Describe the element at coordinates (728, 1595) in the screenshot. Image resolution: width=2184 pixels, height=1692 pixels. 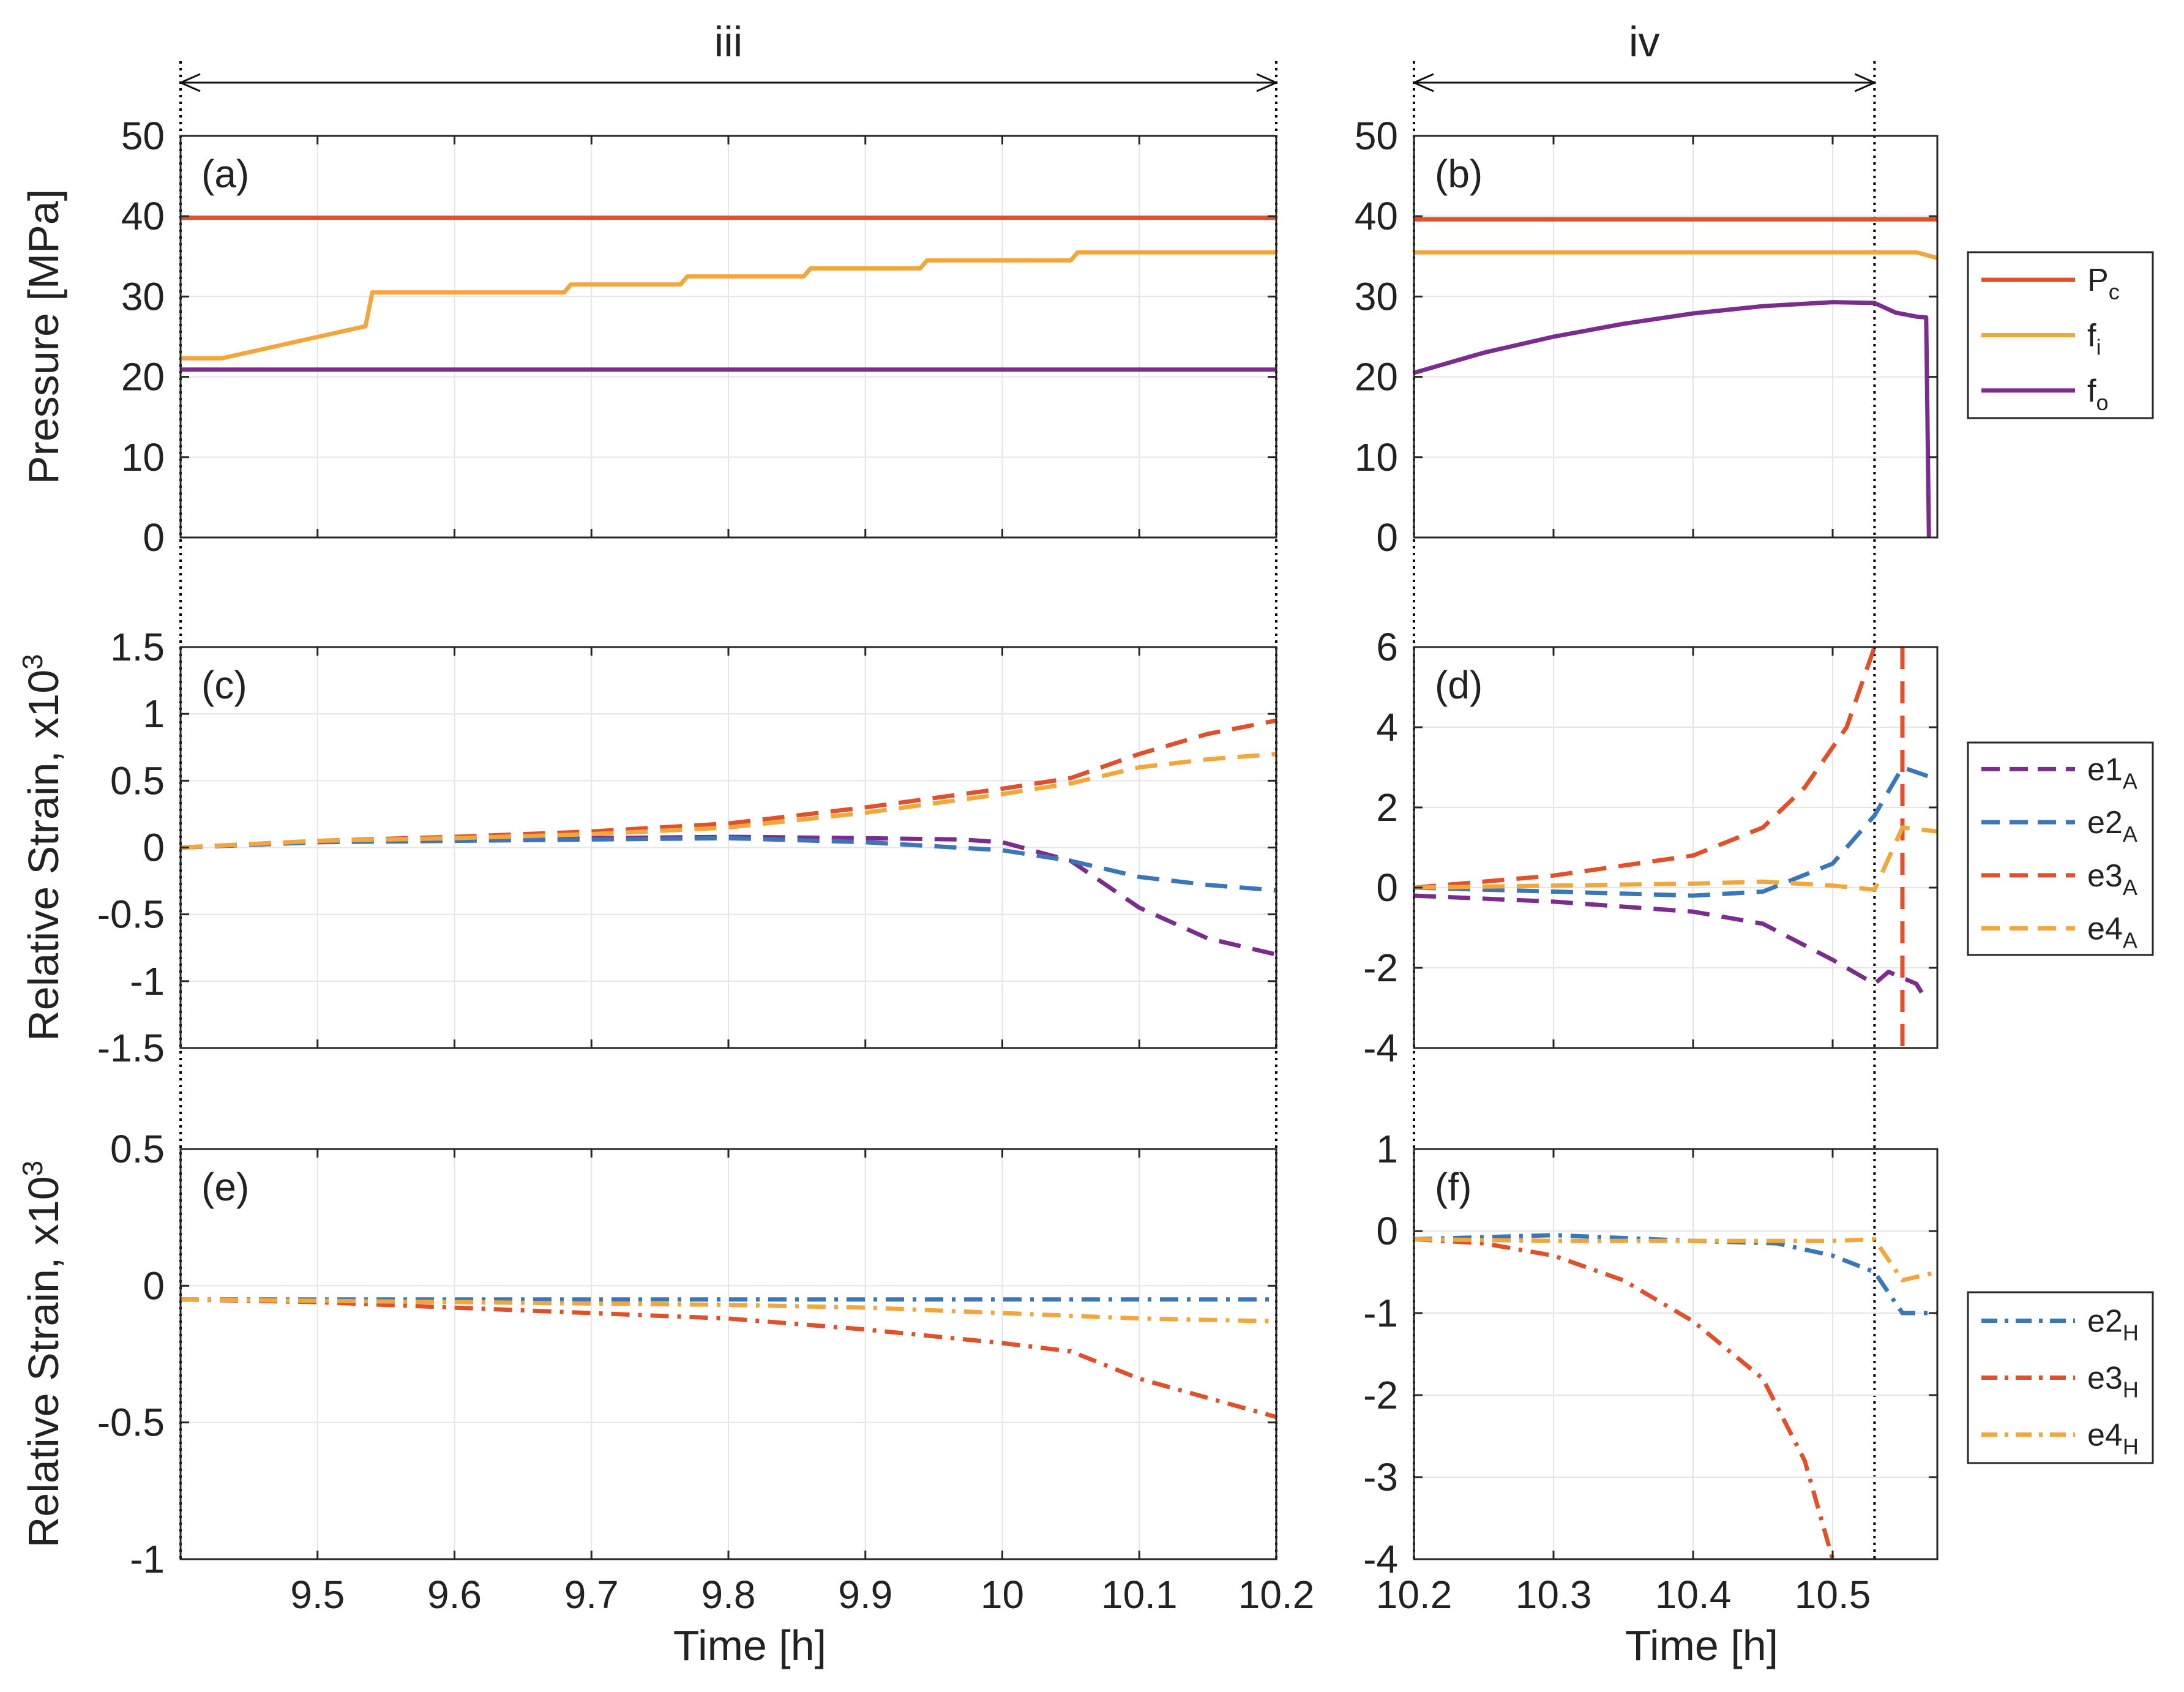
I see `x-tick-label: 9.8` at that location.